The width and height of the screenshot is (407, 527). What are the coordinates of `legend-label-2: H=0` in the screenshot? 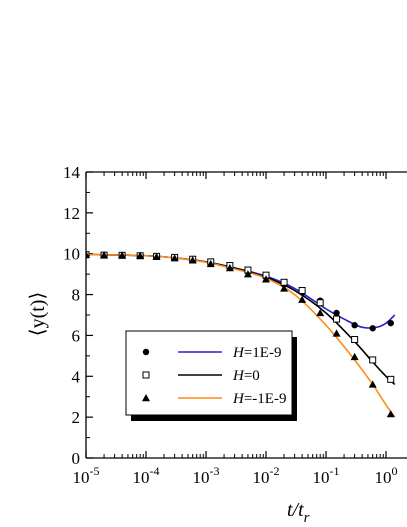 It's located at (246, 376).